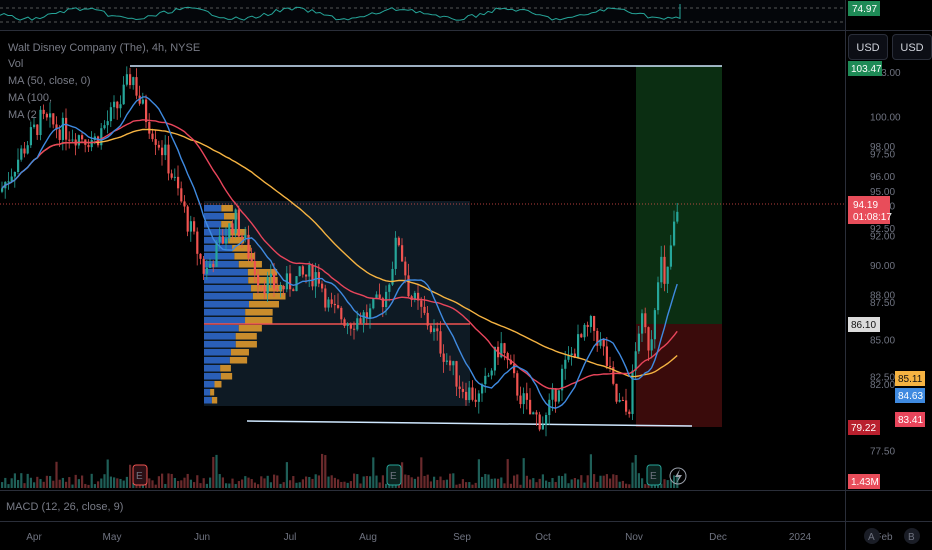 This screenshot has height=550, width=932. Describe the element at coordinates (864, 9) in the screenshot. I see `svg-text: 74.97` at that location.